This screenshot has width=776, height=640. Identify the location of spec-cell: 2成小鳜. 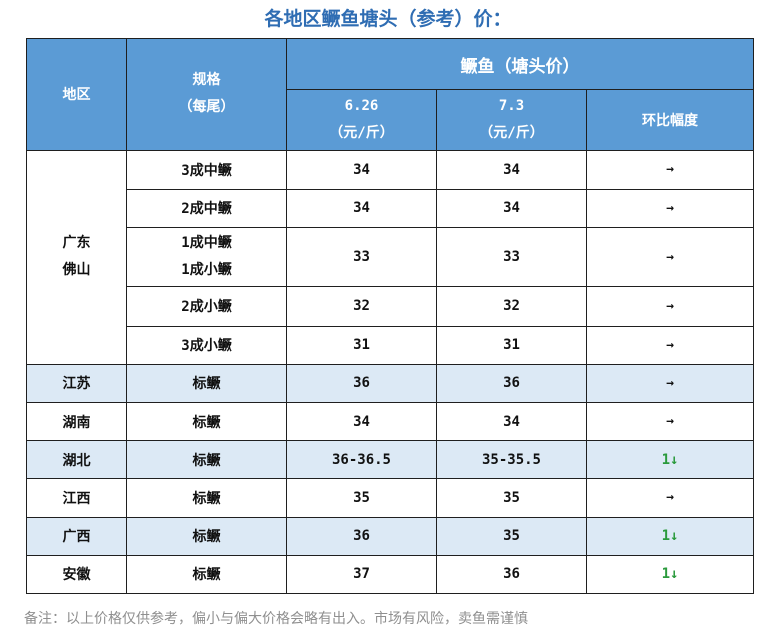
(206, 306).